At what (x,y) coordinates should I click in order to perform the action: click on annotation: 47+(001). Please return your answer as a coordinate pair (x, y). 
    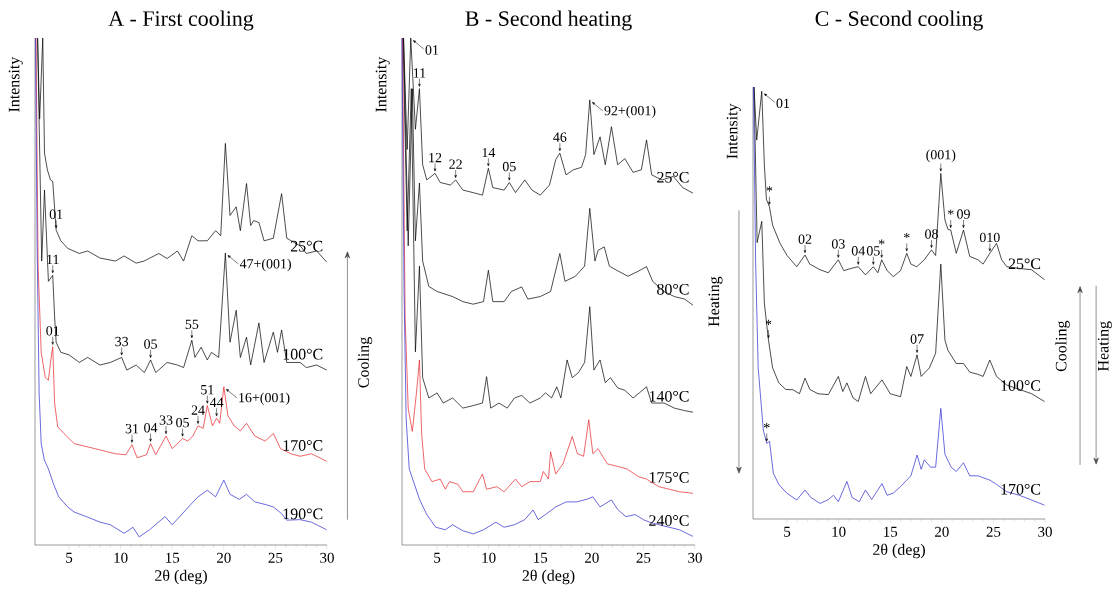
    Looking at the image, I should click on (265, 265).